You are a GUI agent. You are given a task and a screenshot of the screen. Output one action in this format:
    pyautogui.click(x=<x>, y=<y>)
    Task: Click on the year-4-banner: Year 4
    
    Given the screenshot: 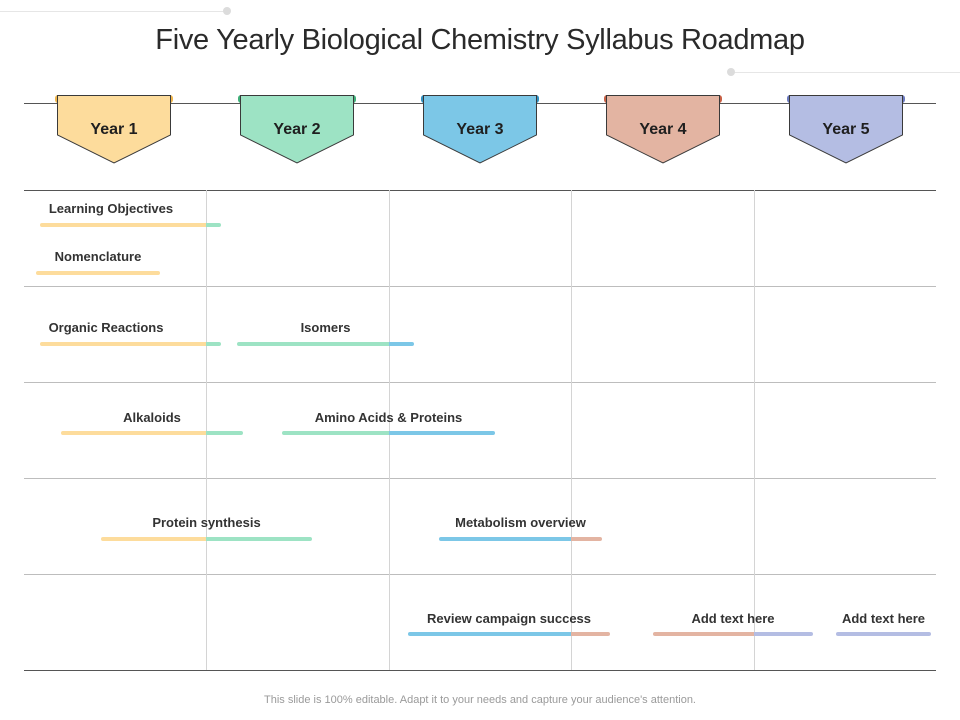 What is the action you would take?
    pyautogui.click(x=663, y=130)
    